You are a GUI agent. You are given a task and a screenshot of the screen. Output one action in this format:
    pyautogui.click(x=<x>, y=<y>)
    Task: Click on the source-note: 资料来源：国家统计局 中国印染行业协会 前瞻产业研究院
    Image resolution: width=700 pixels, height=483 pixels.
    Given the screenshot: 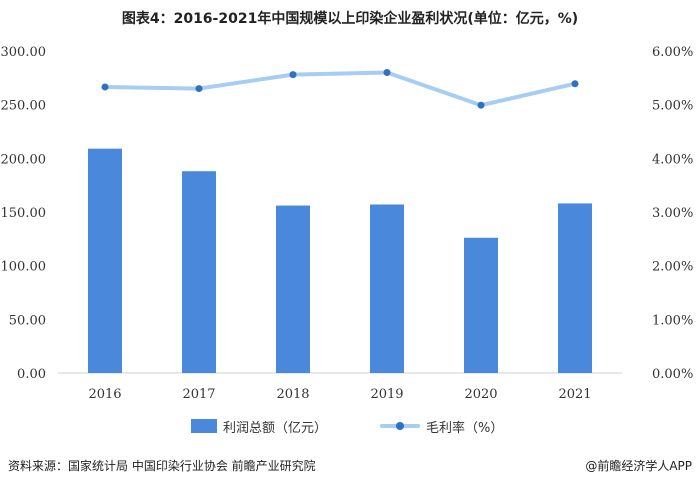 What is the action you would take?
    pyautogui.click(x=162, y=466)
    